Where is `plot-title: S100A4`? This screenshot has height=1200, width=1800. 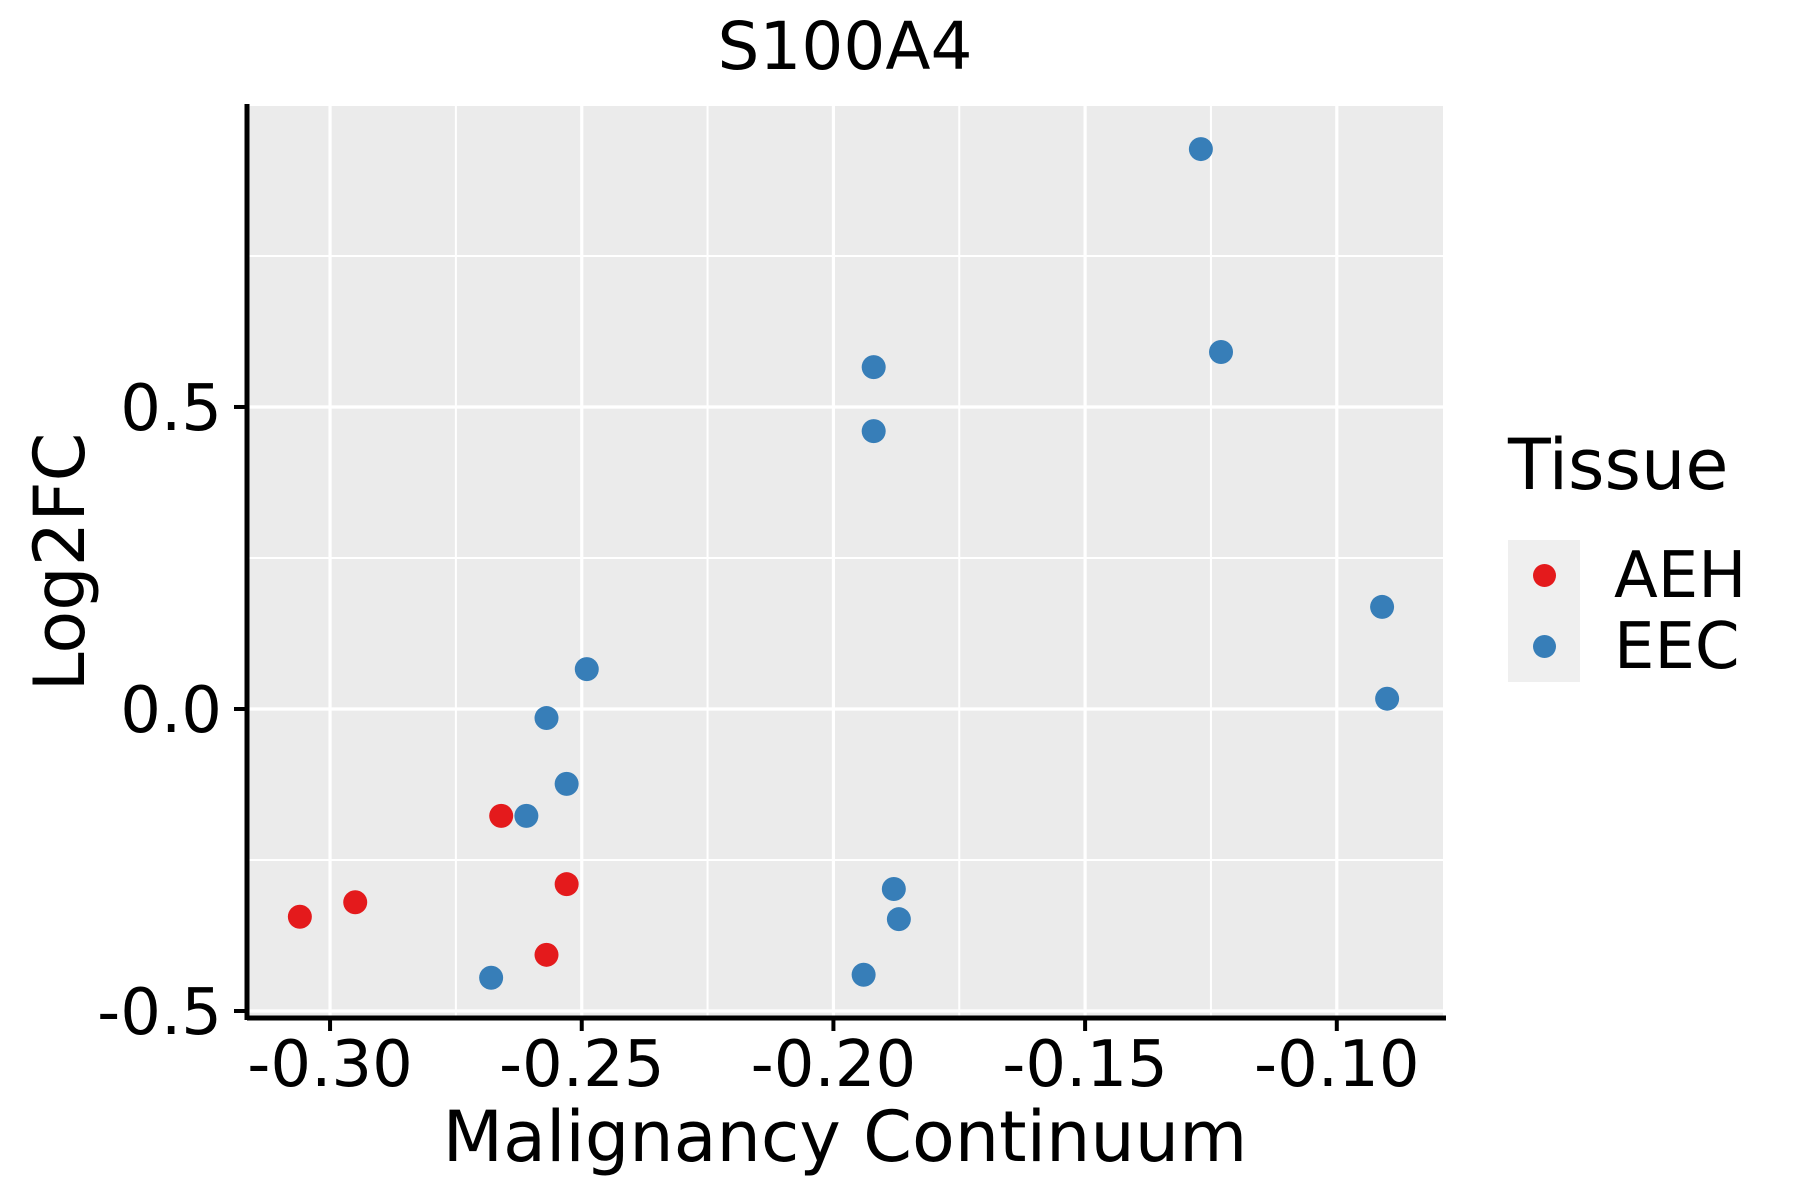
plot-title: S100A4 is located at coordinates (845, 46).